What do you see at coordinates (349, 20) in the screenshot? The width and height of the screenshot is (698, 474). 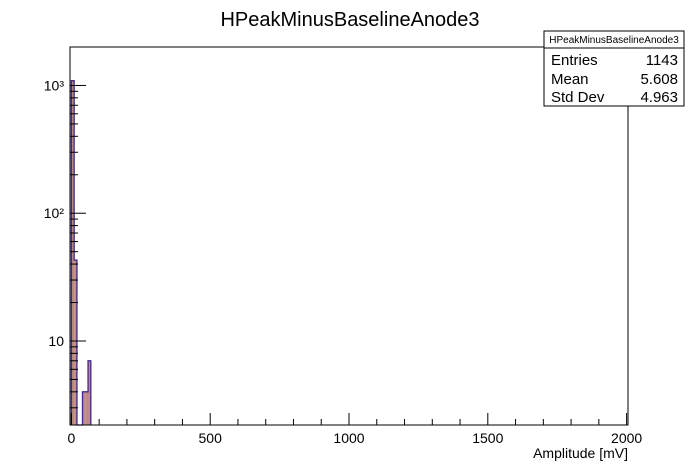 I see `chart-title: HPeakMinusBaselineAnode3` at bounding box center [349, 20].